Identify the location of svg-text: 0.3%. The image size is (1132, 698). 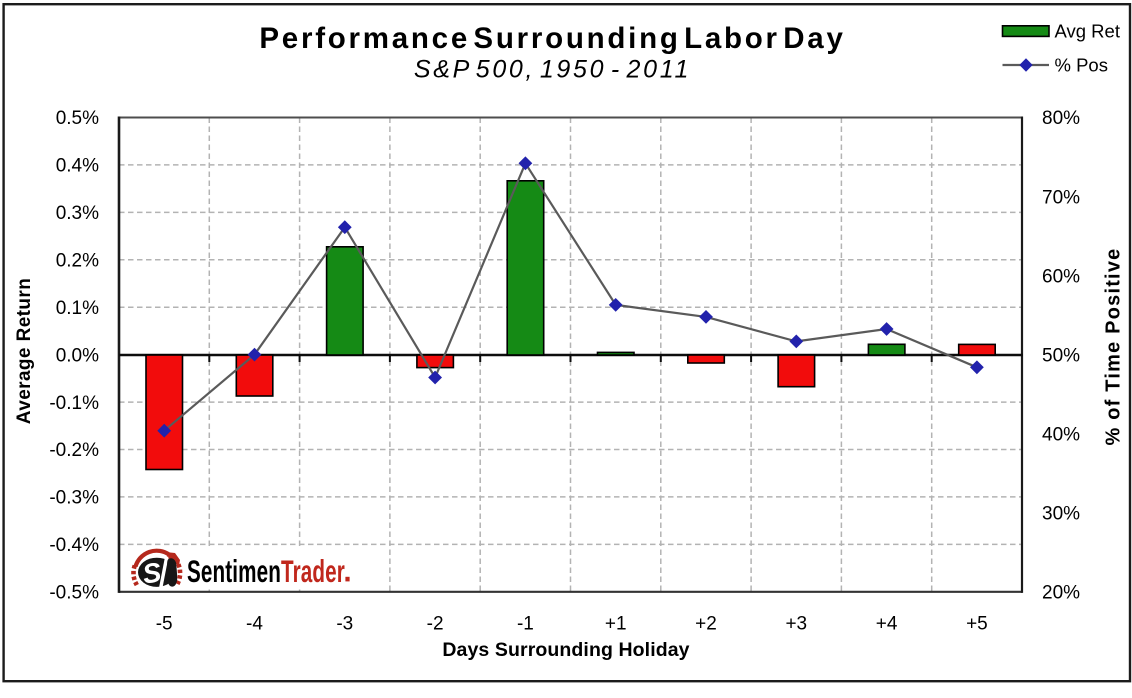
(77, 213).